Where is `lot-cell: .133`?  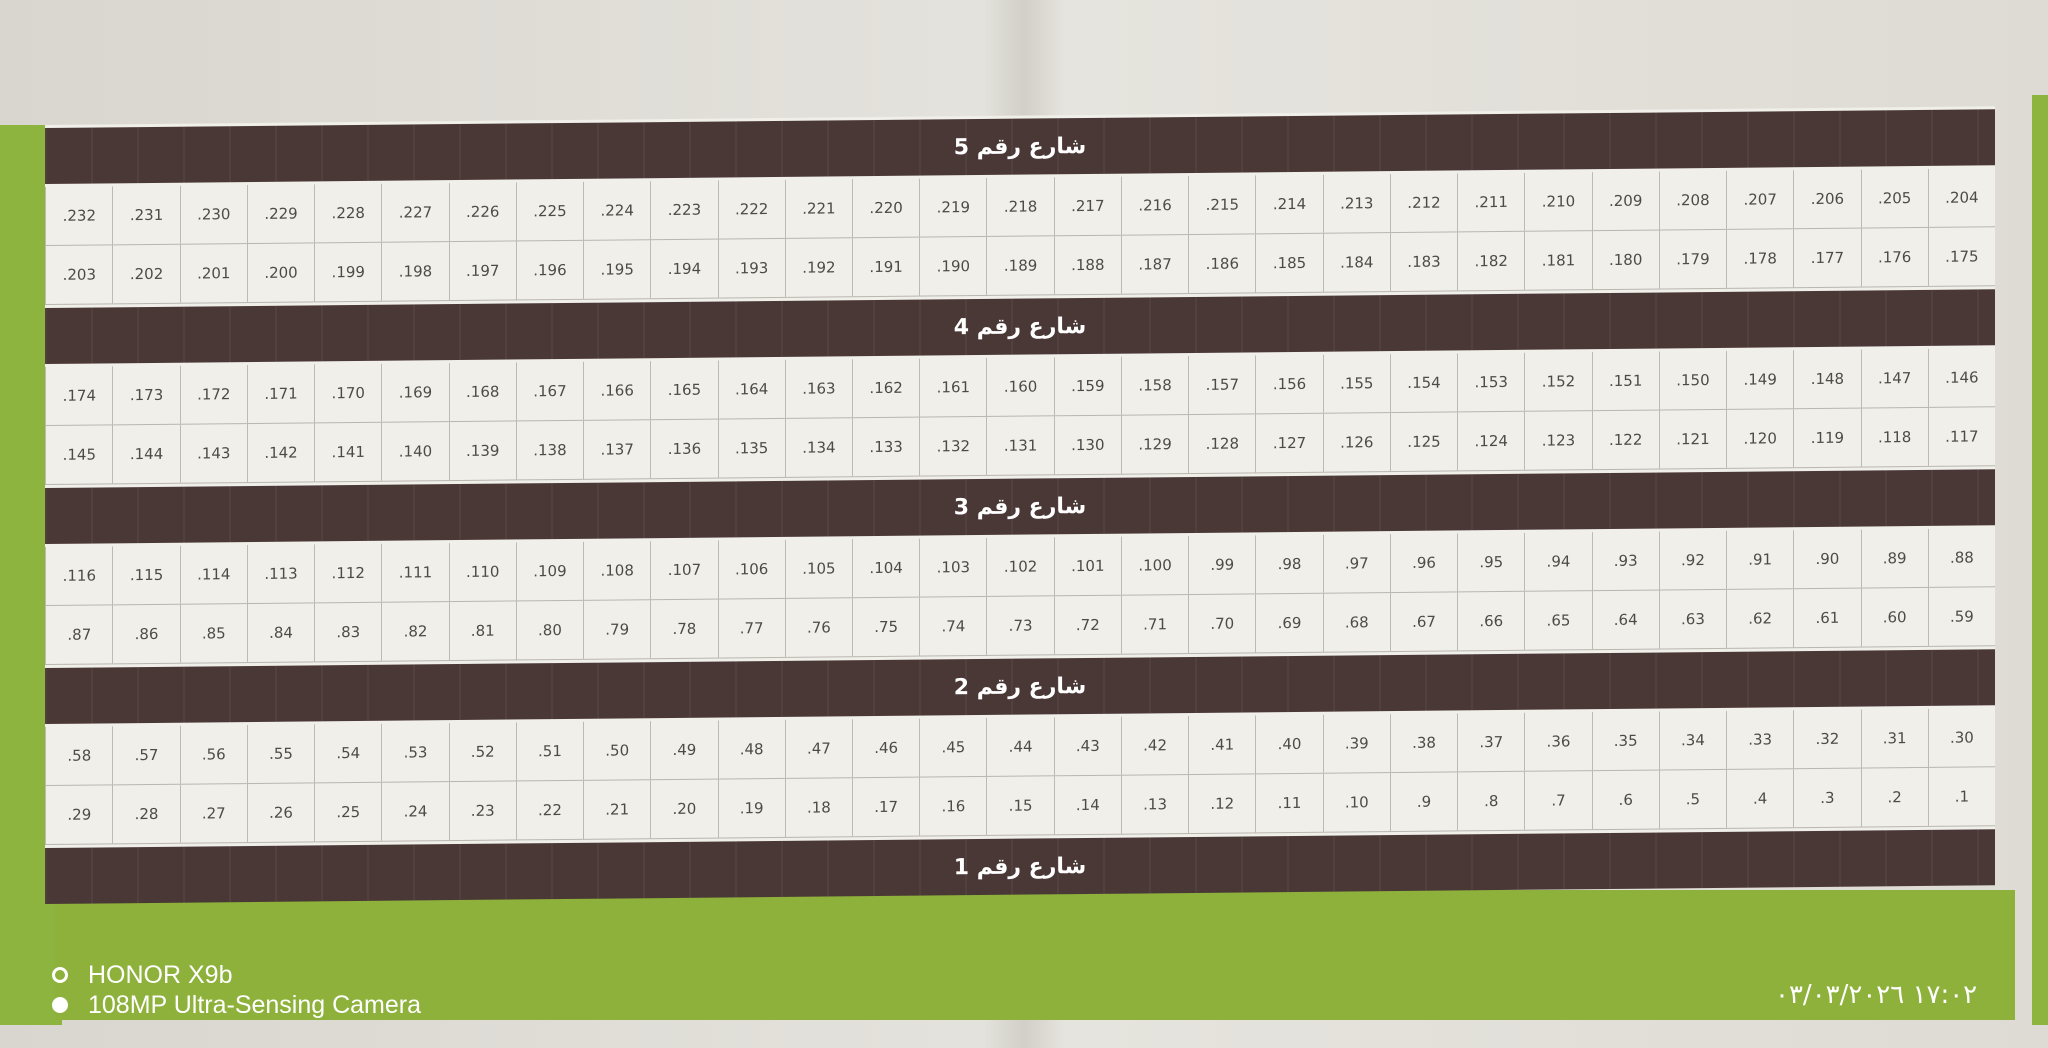 lot-cell: .133 is located at coordinates (886, 447).